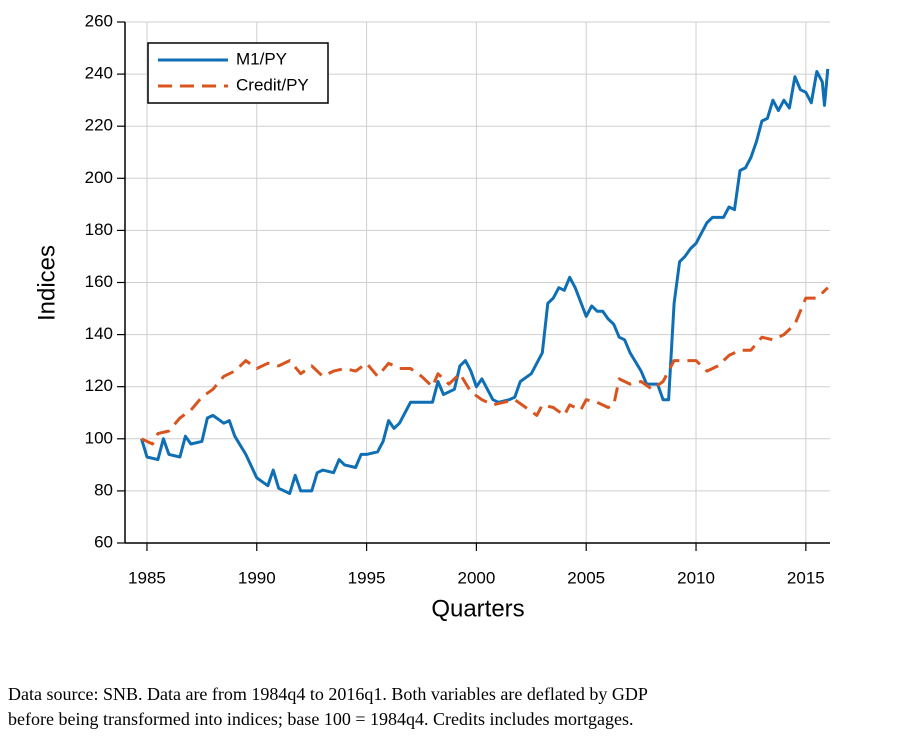 Image resolution: width=901 pixels, height=740 pixels. I want to click on legend-box, so click(238, 73).